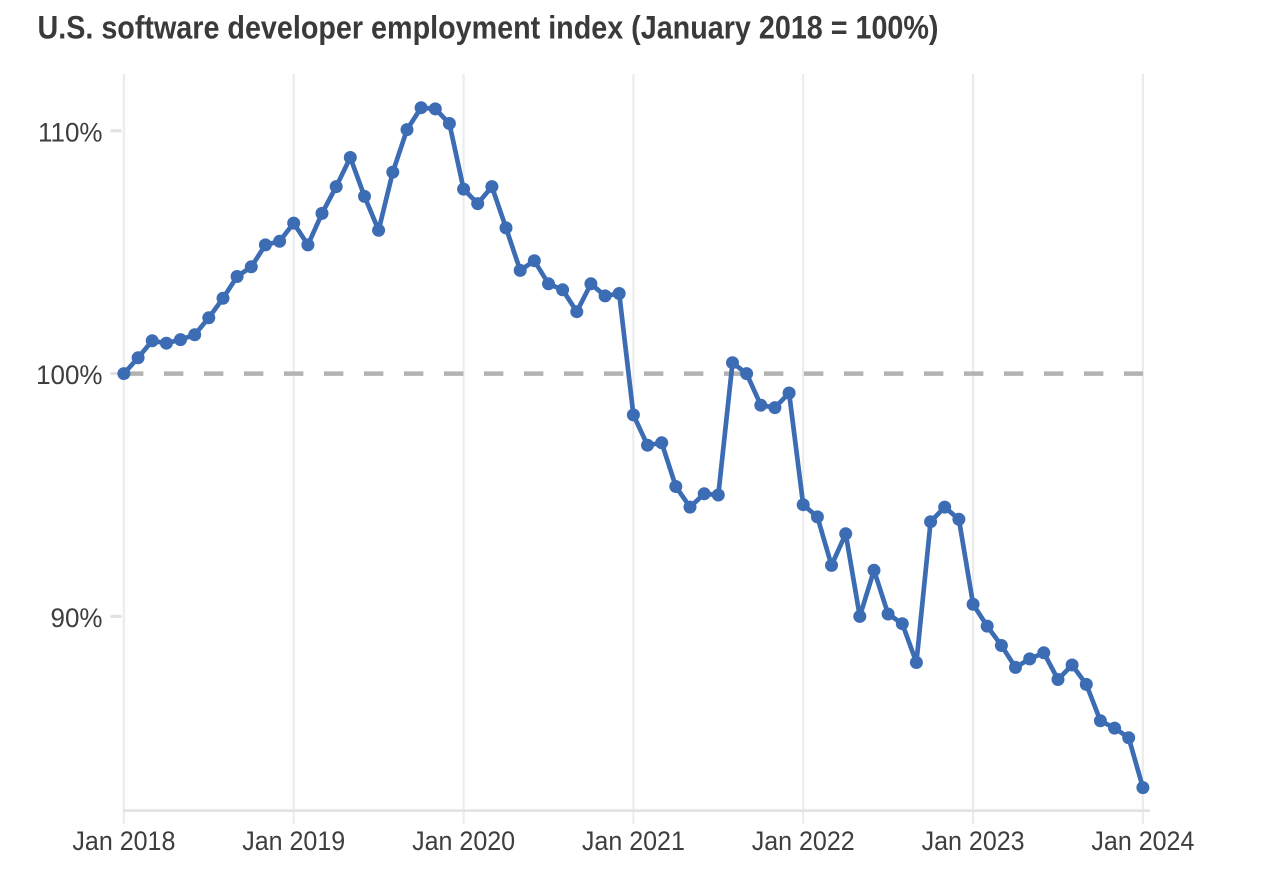 The image size is (1272, 880). I want to click on svg-text: Jan 2021, so click(633, 841).